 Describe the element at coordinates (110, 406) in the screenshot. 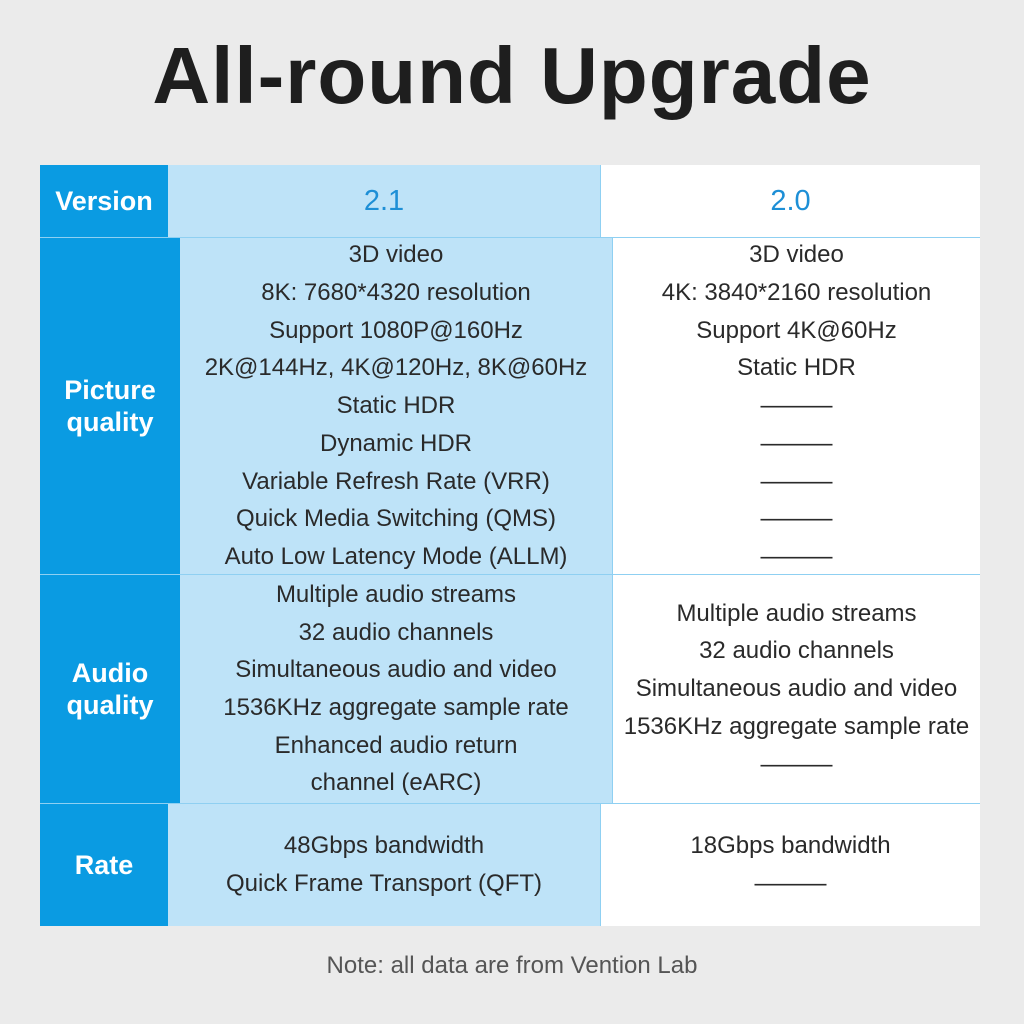

I see `row-label: Picture quality` at that location.